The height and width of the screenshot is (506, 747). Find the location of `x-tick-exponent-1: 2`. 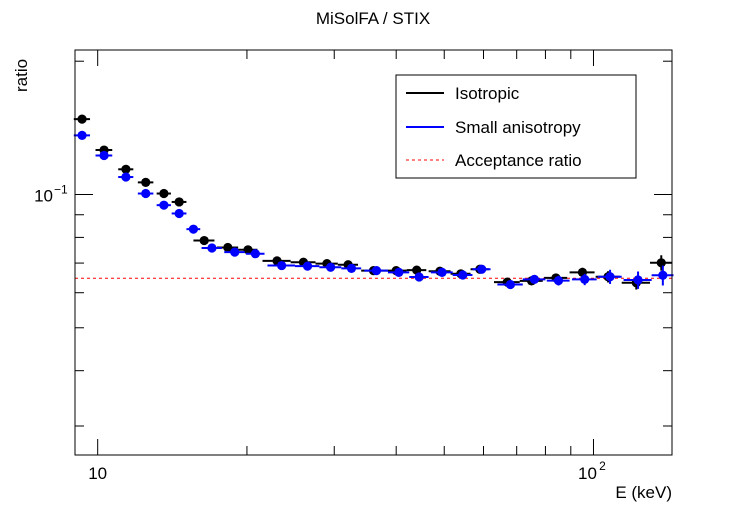

x-tick-exponent-1: 2 is located at coordinates (602, 466).